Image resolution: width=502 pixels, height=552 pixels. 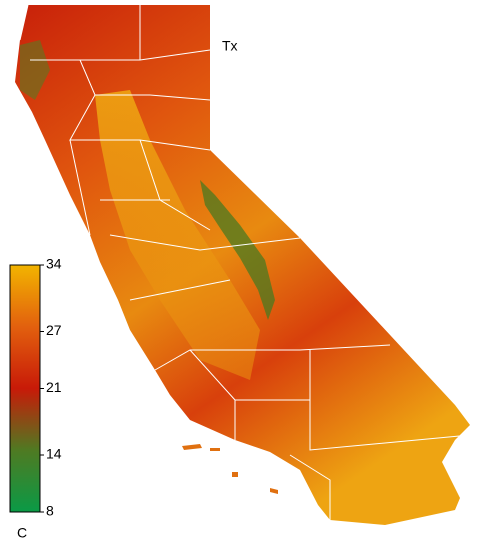 I want to click on island, so click(x=230, y=469).